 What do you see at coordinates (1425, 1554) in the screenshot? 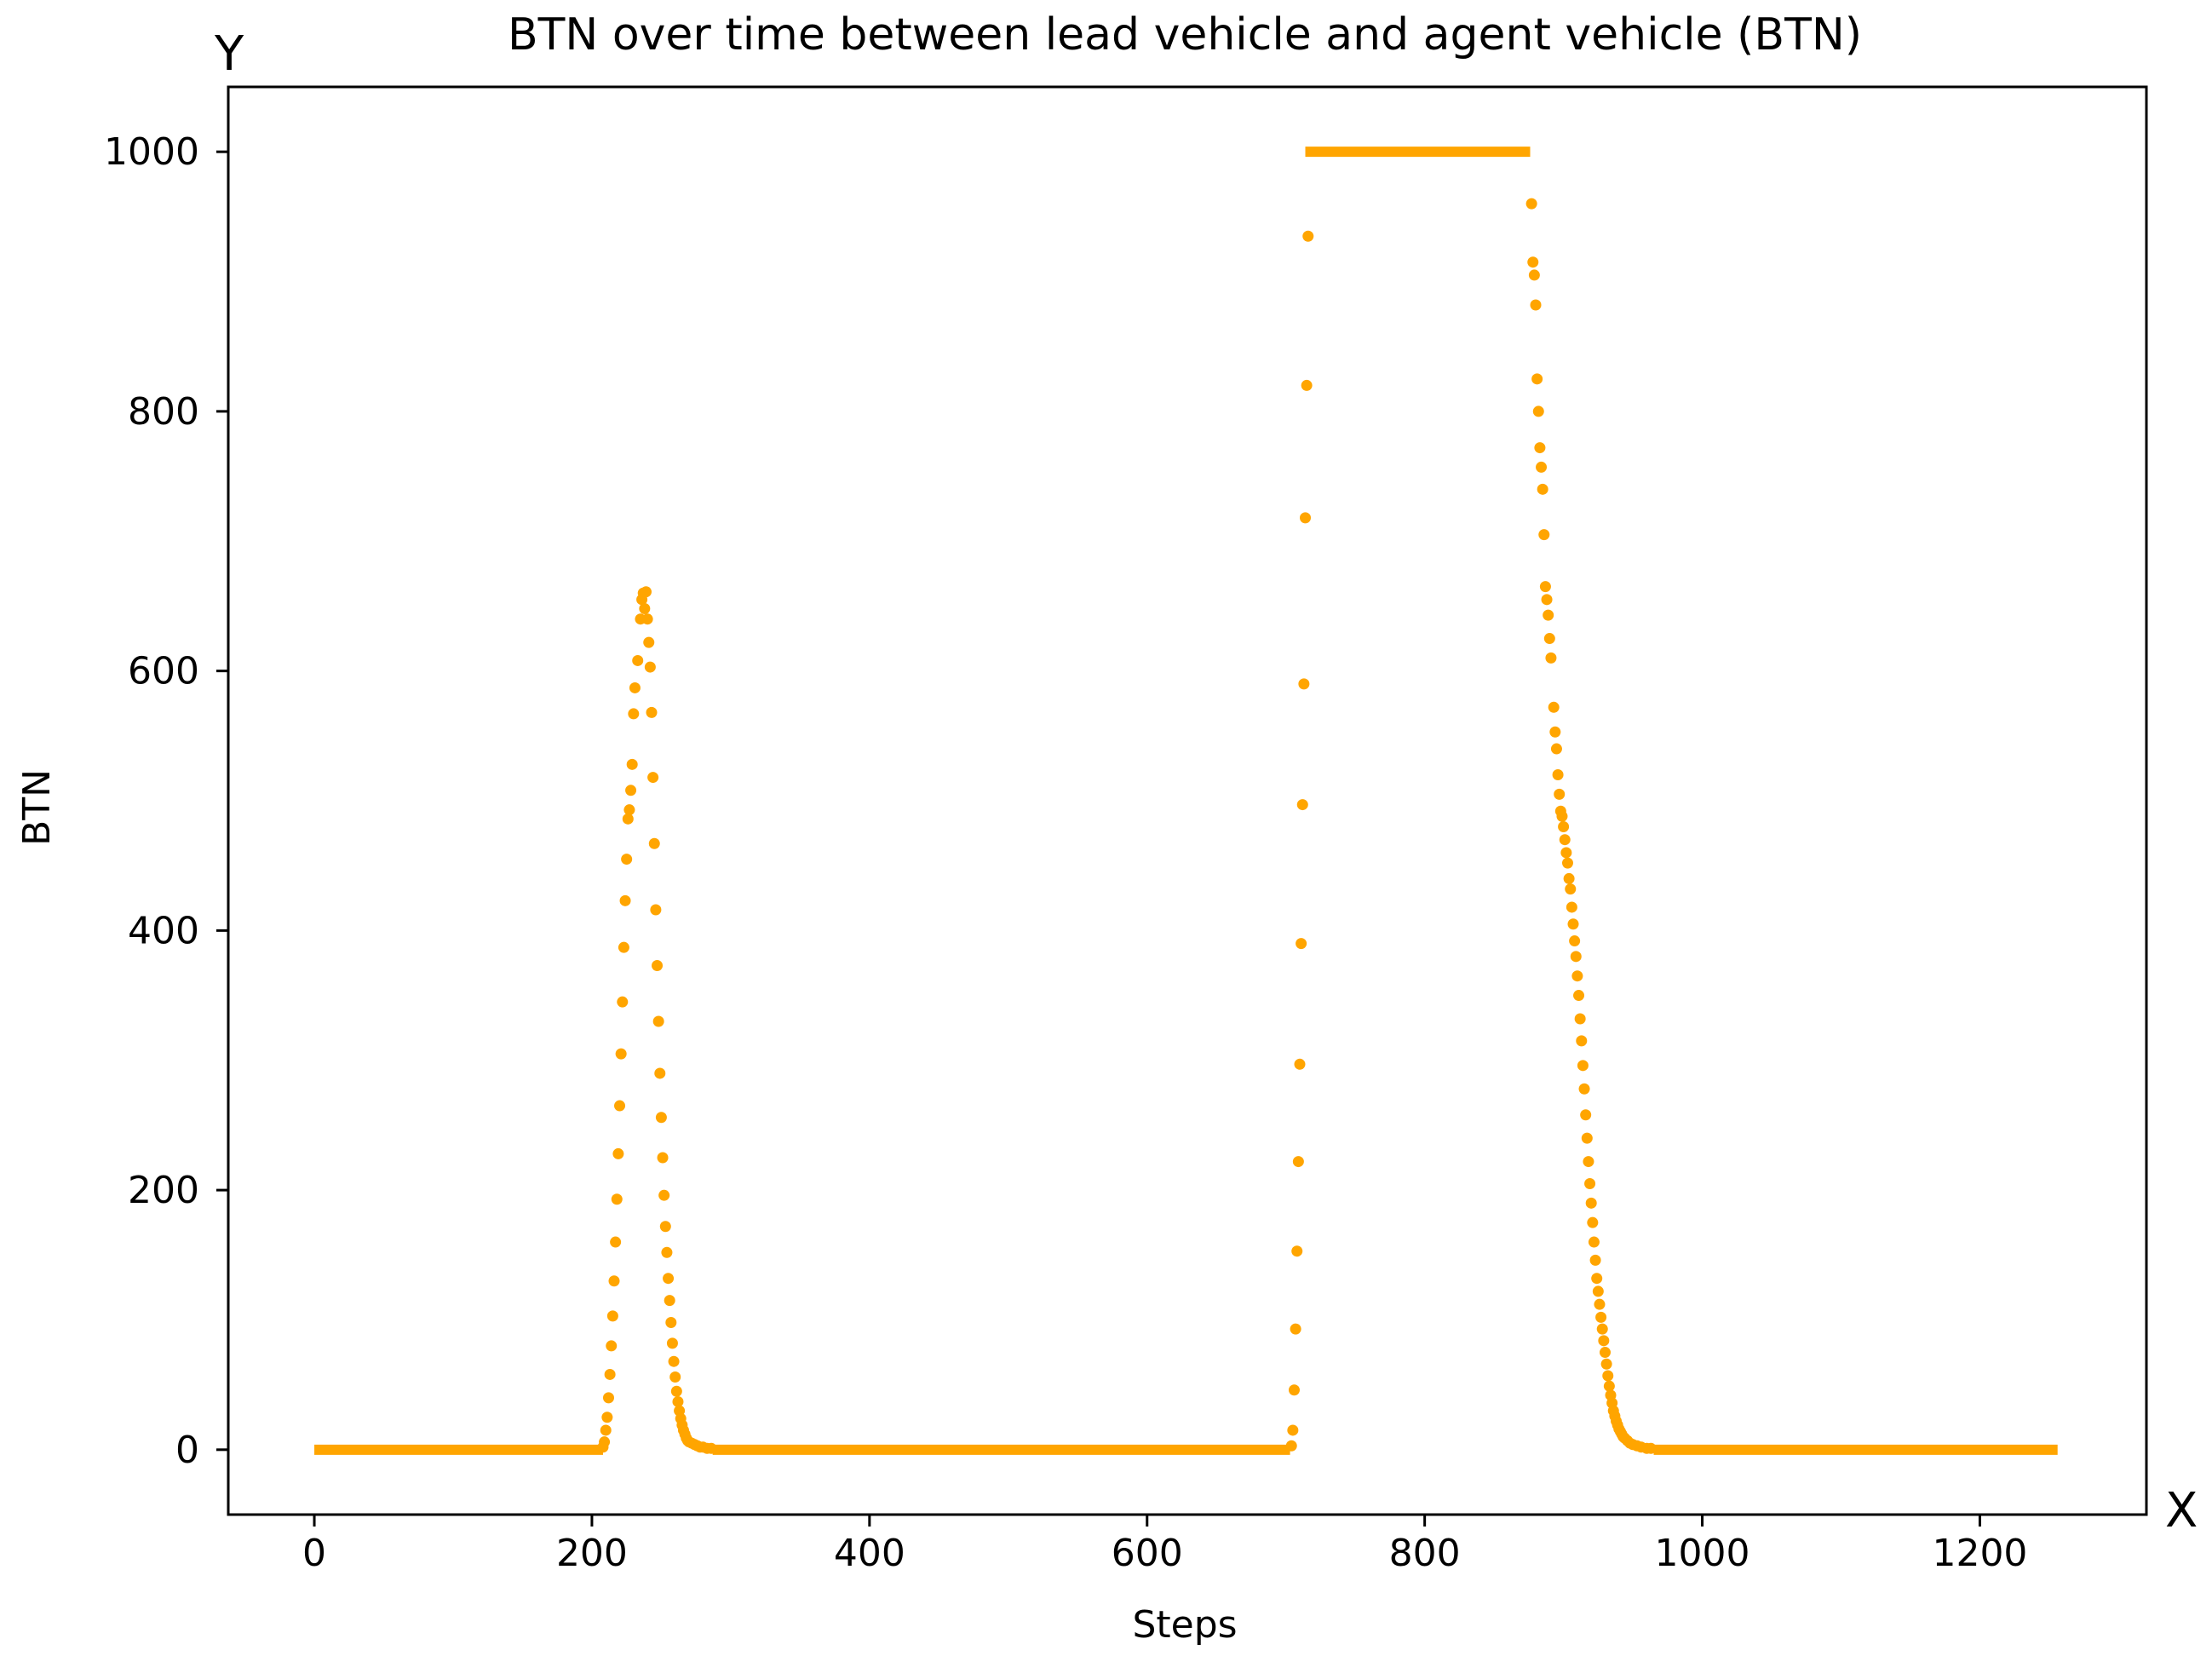
I see `x-tick-label: 800` at bounding box center [1425, 1554].